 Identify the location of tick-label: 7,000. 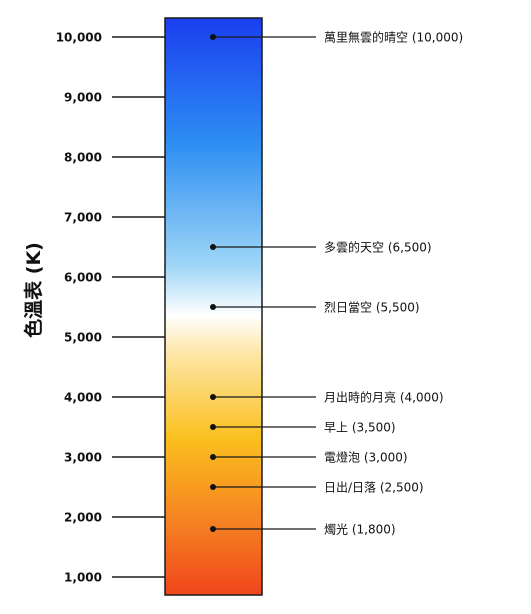
(83, 218).